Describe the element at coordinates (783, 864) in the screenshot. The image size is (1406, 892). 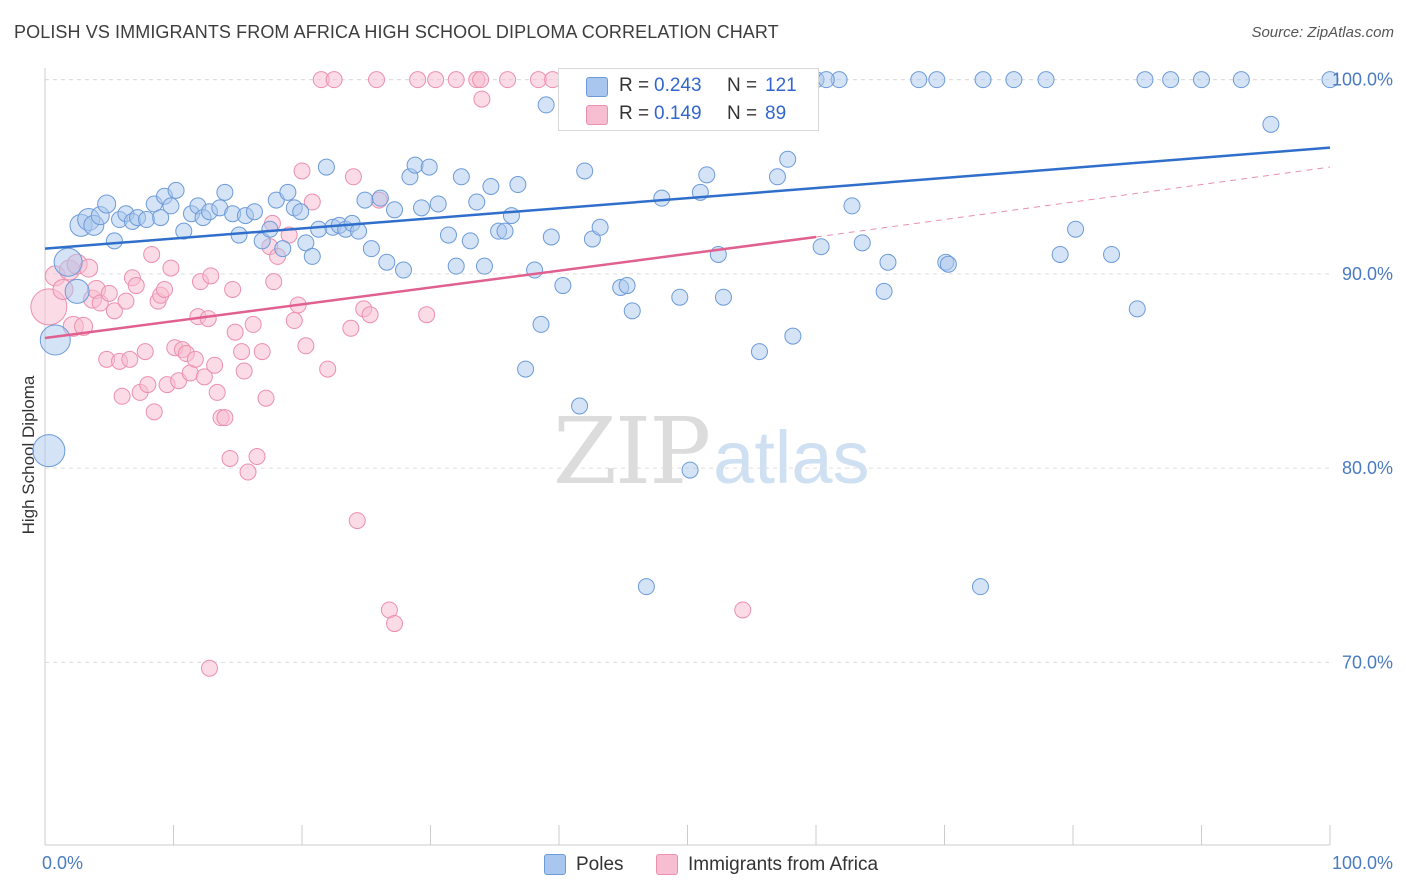
I see `legend-label-africa: Immigrants from Africa` at that location.